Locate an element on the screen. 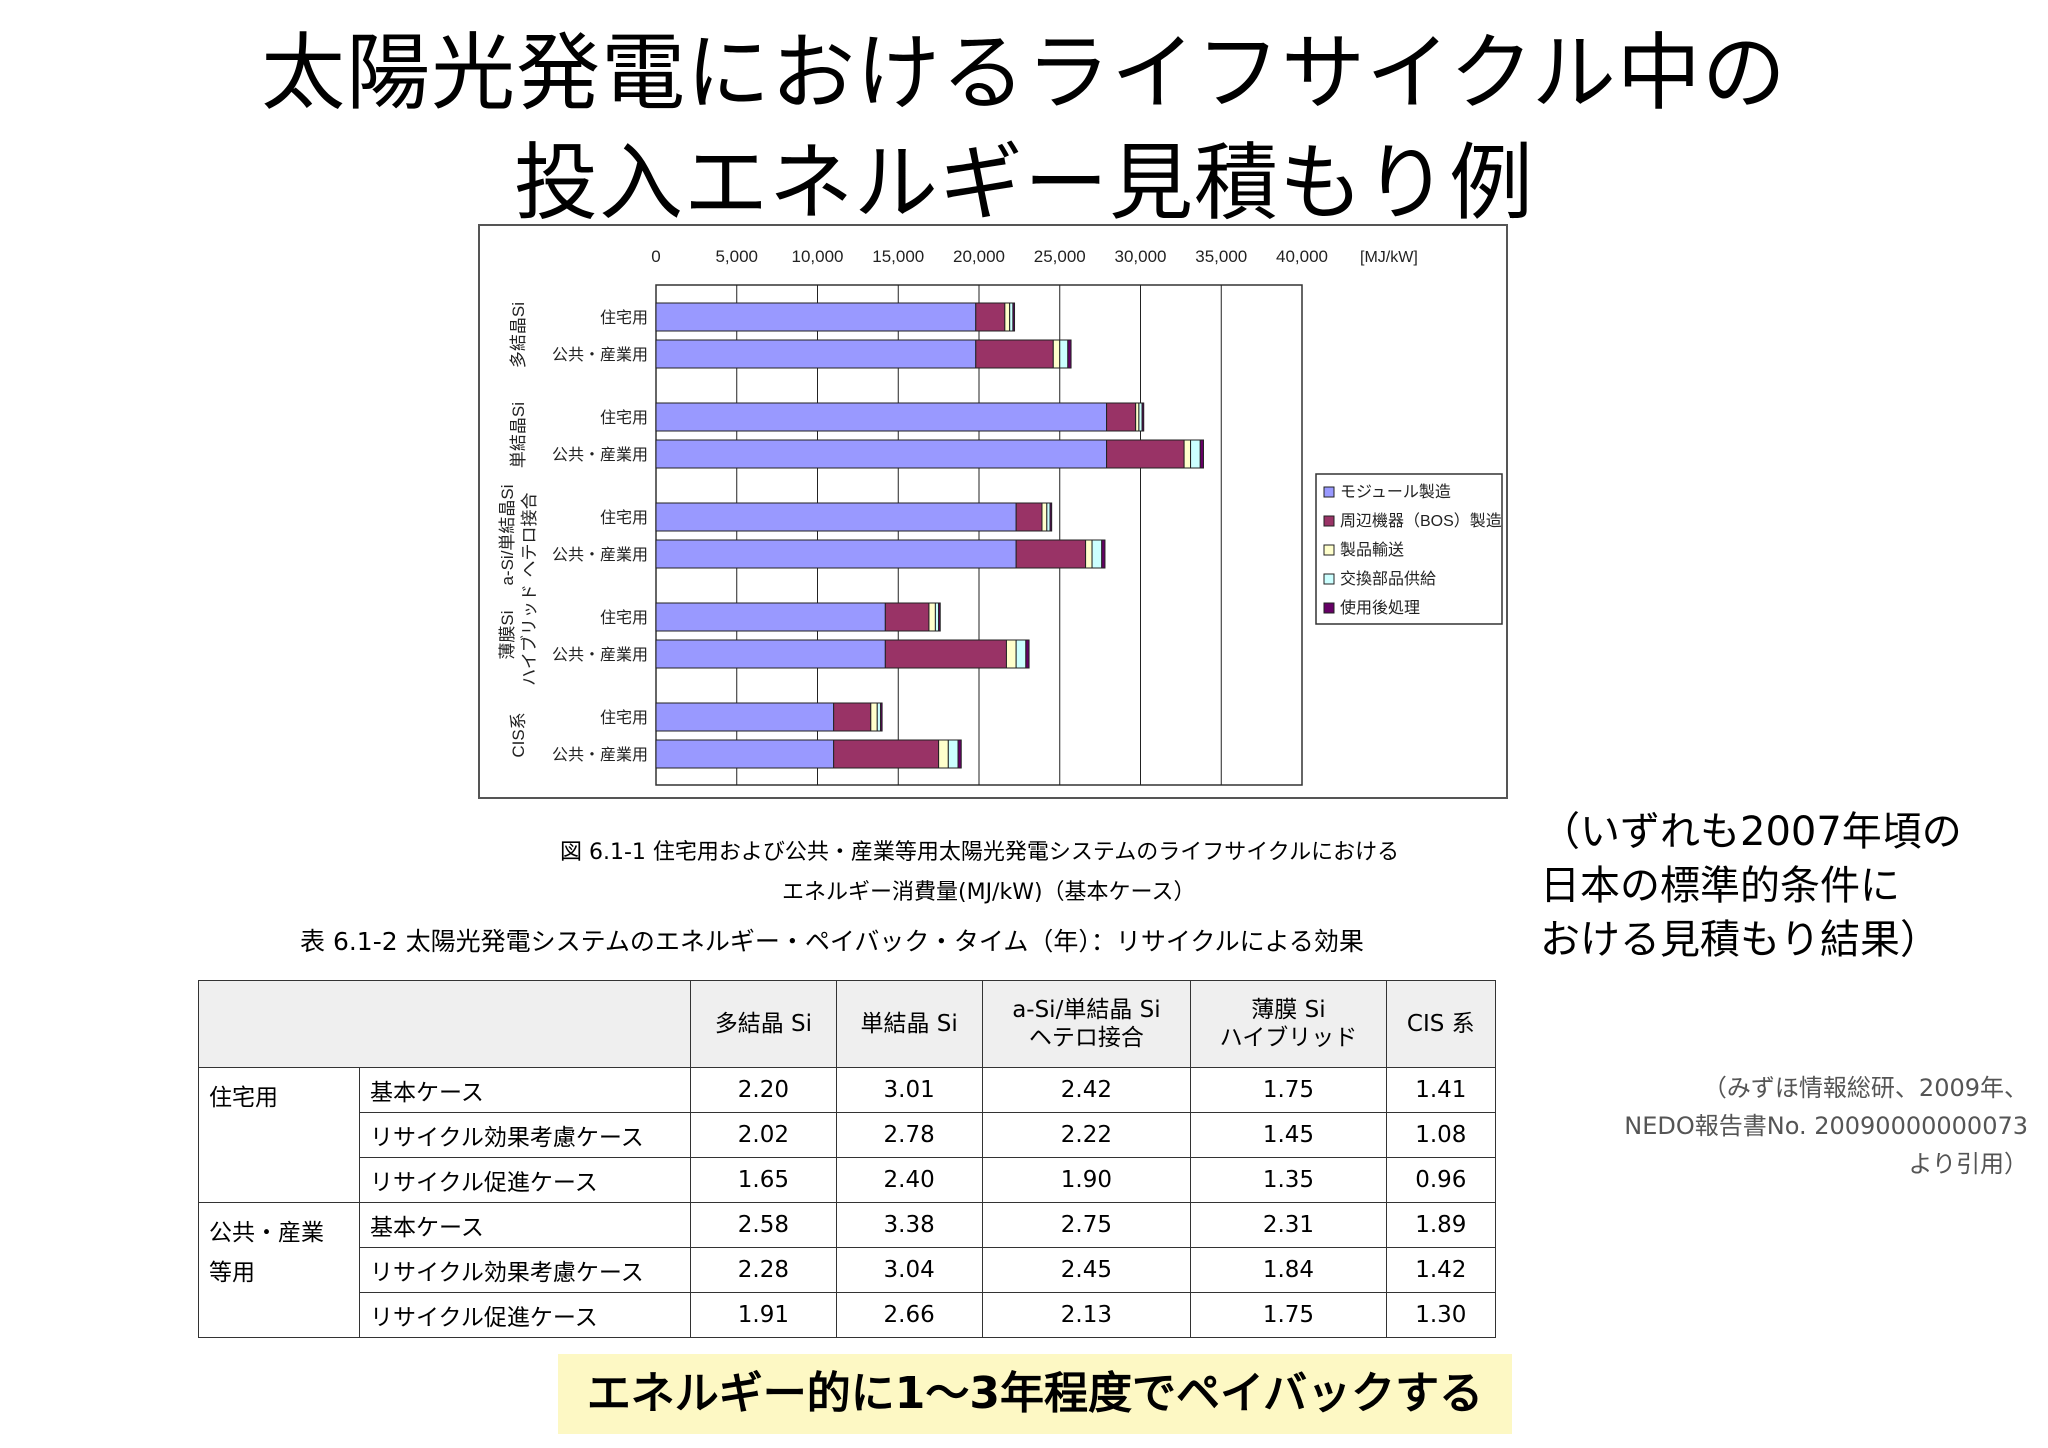  table-cell: 3.38 is located at coordinates (909, 1225).